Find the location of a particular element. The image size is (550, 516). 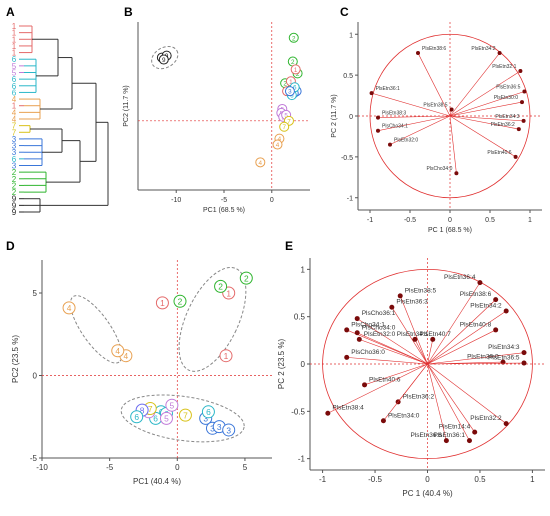

dendrogram-leaf-label: 3 is located at coordinates (14, 152).